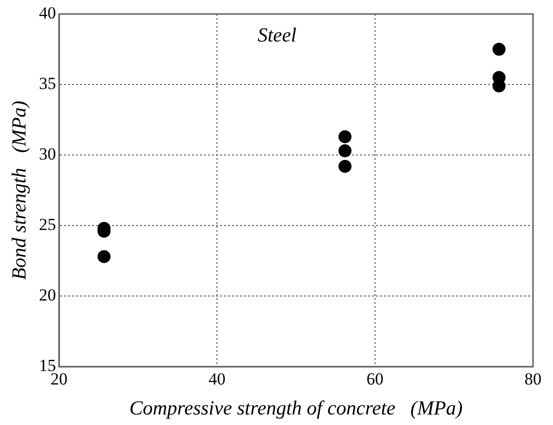 This screenshot has height=425, width=553. Describe the element at coordinates (47, 12) in the screenshot. I see `y-tick-label: 40` at that location.